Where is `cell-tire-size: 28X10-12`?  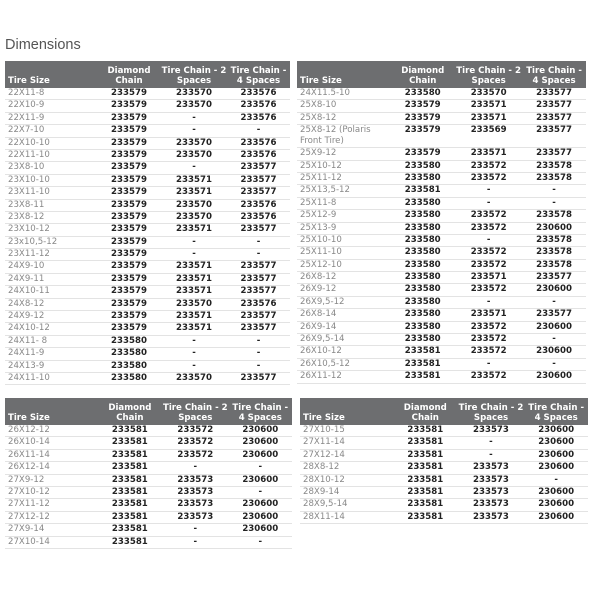 cell-tire-size: 28X10-12 is located at coordinates (346, 480).